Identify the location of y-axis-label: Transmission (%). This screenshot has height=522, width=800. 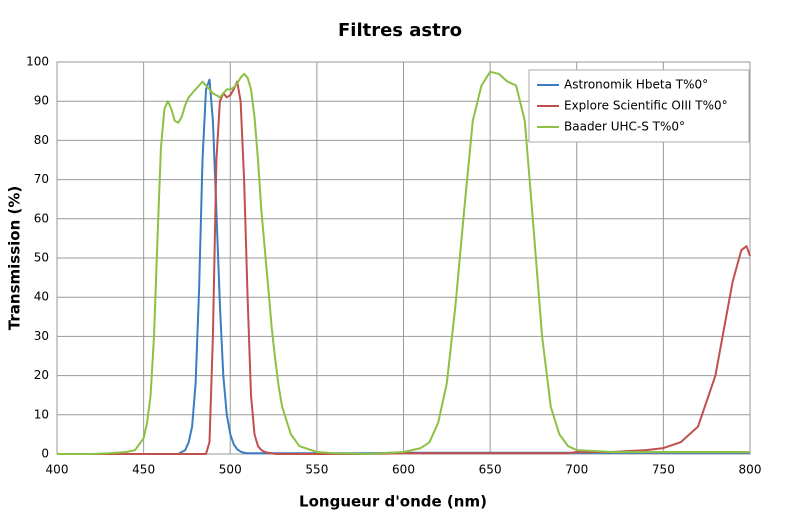
(15, 258).